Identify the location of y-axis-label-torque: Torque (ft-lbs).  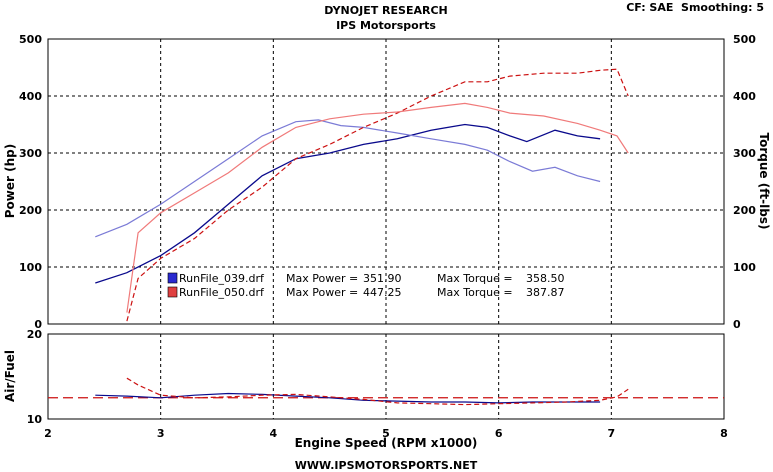
(764, 181).